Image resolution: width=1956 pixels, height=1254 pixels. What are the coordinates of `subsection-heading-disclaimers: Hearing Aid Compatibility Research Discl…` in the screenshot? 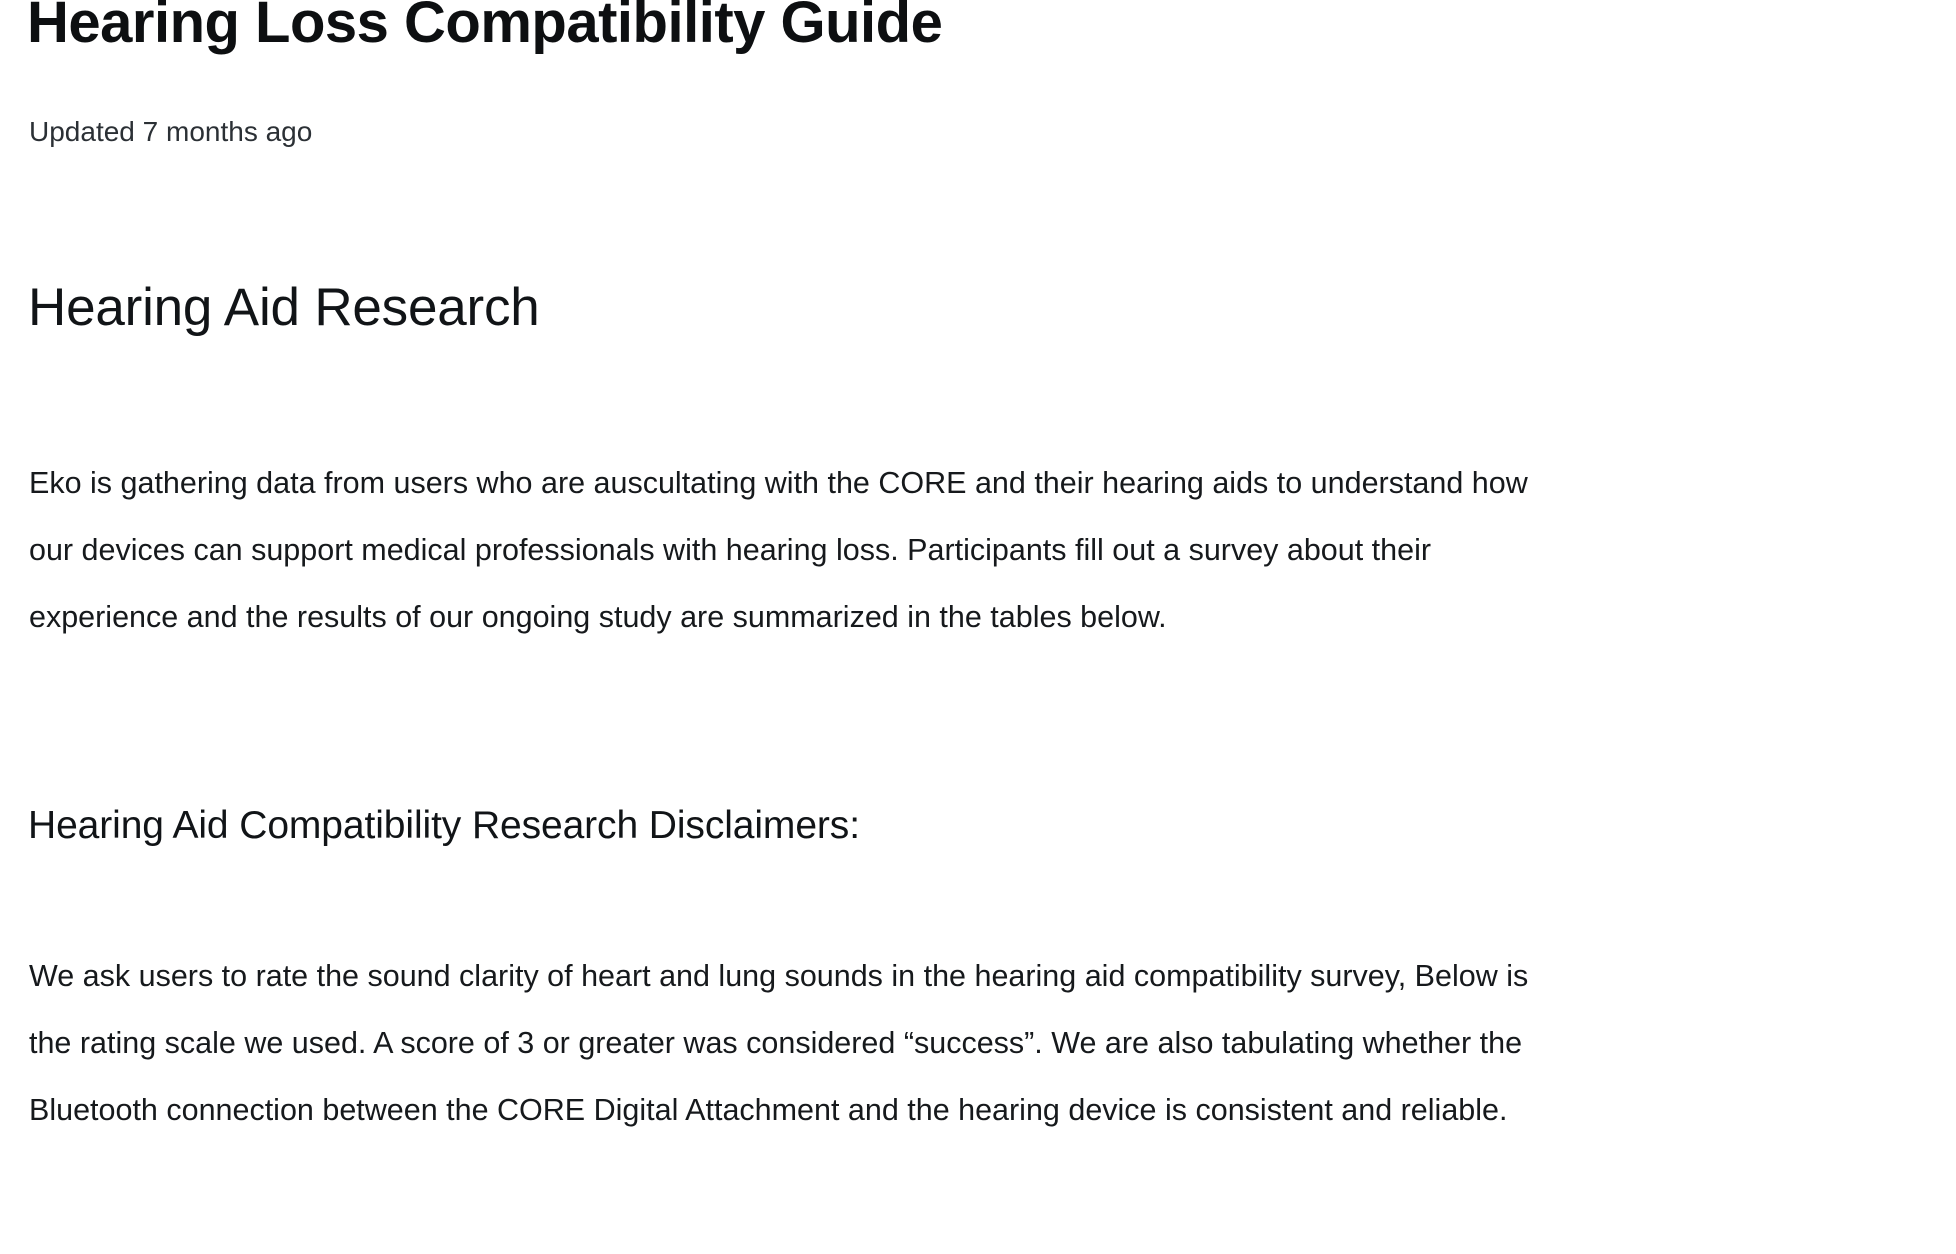 It's located at (444, 825).